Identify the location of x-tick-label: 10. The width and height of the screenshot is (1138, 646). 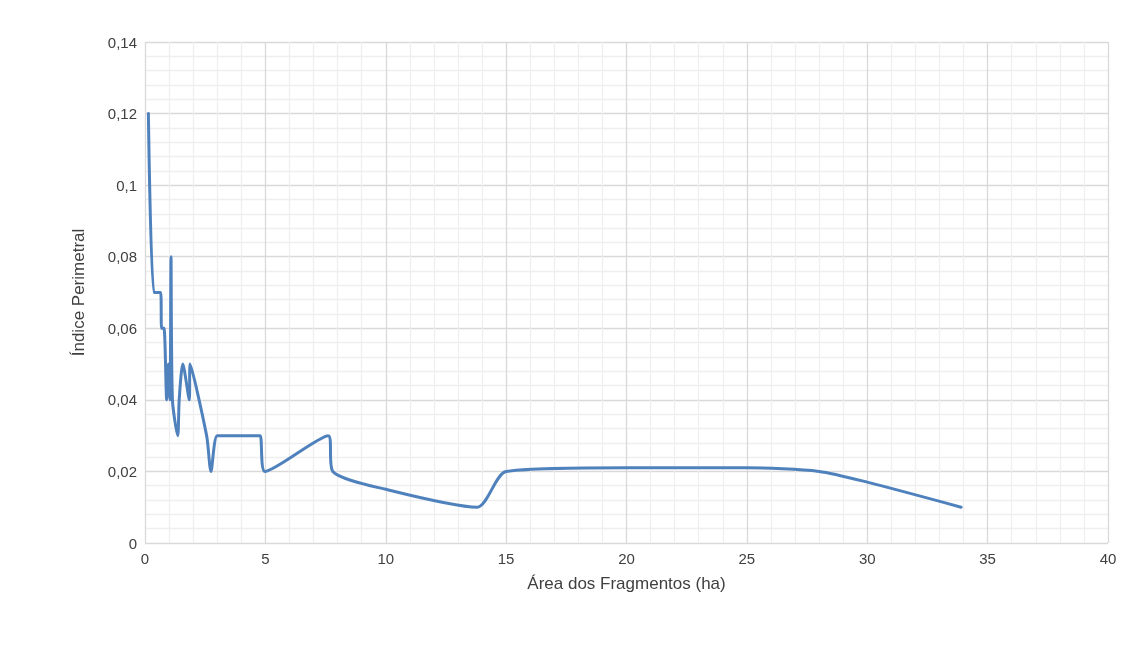
(386, 558).